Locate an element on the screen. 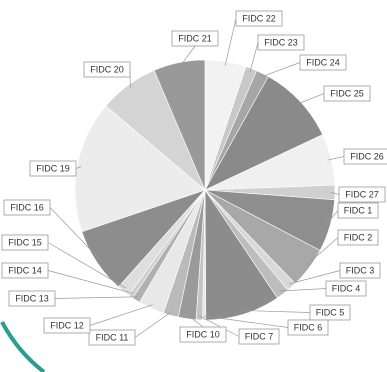 Image resolution: width=387 pixels, height=372 pixels. slice-label: FIDC 25 is located at coordinates (347, 94).